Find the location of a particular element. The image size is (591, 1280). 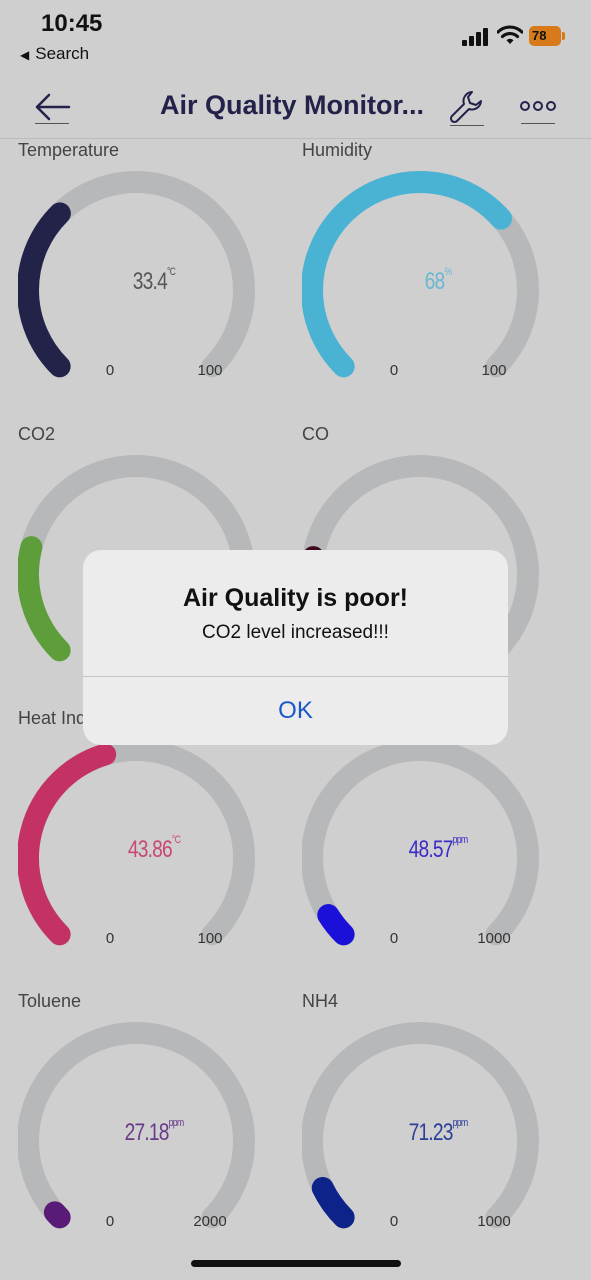

battery-level: 78 is located at coordinates (539, 35).